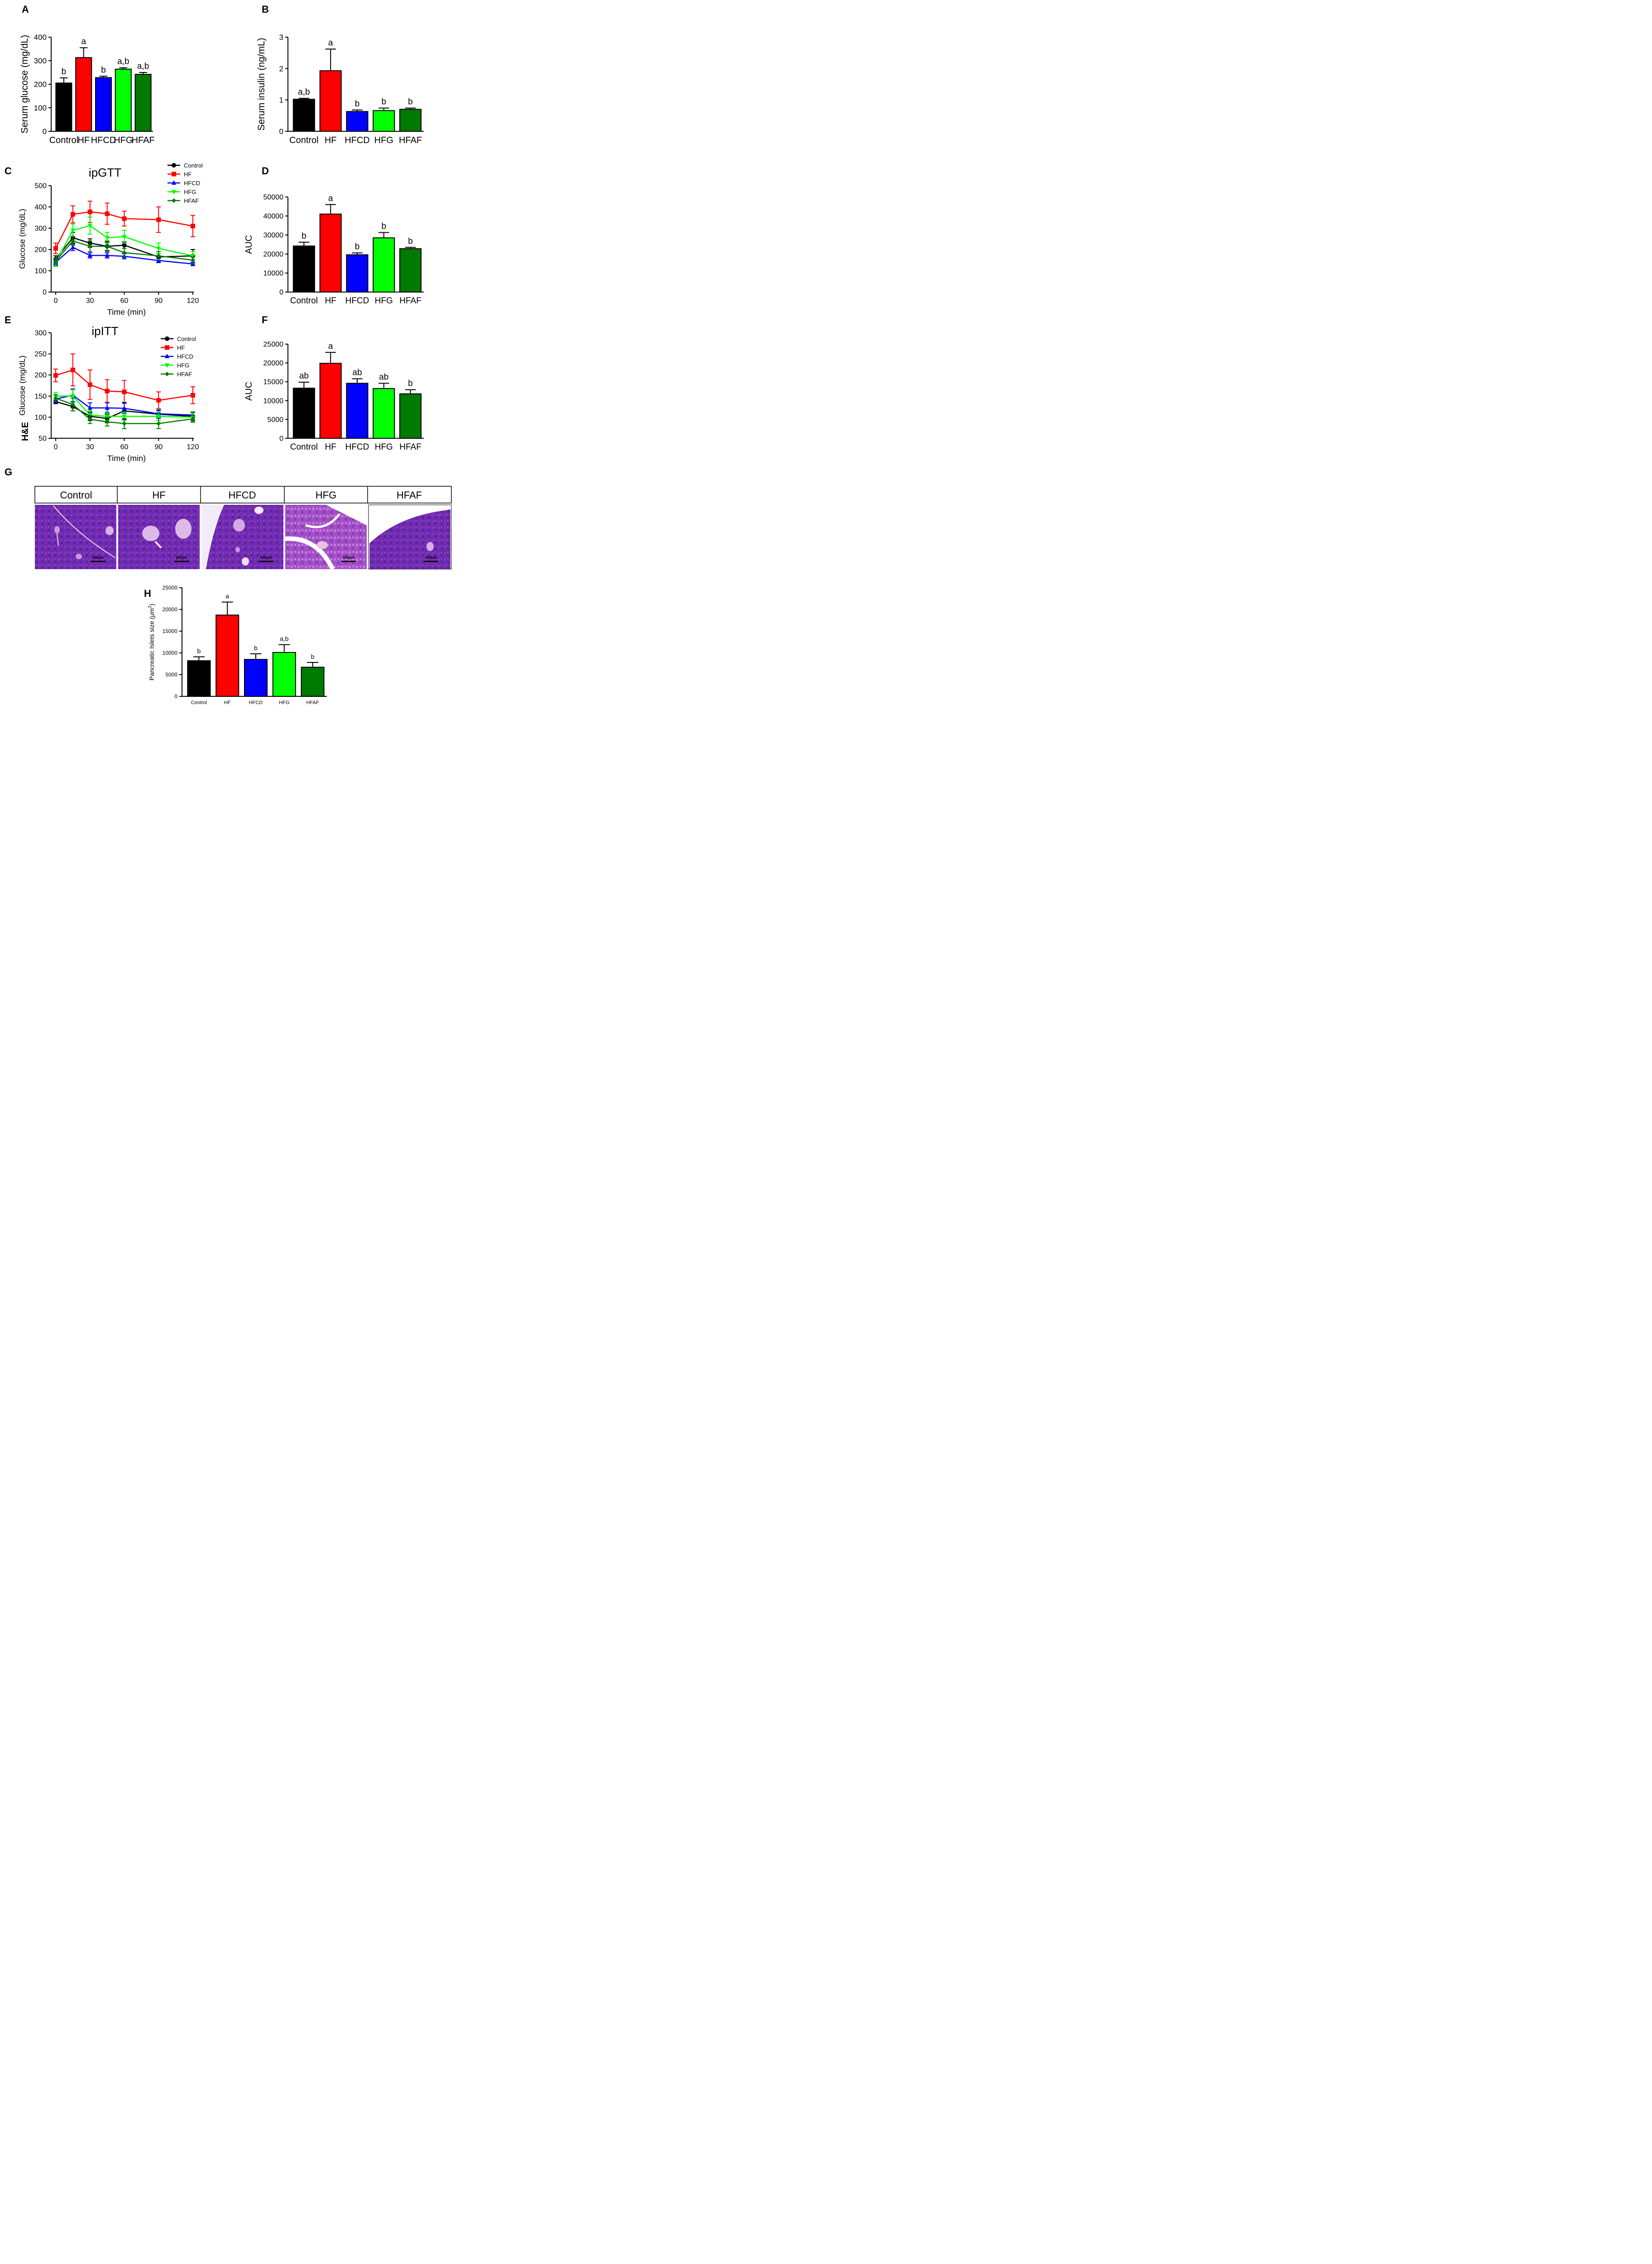  What do you see at coordinates (281, 100) in the screenshot?
I see `y-tick-label: 1` at bounding box center [281, 100].